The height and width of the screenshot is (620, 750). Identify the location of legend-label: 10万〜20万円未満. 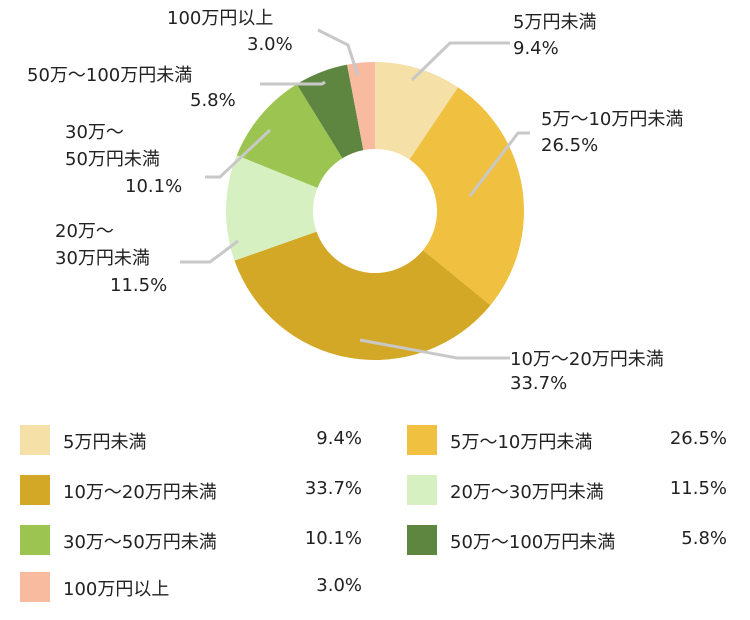
(140, 492).